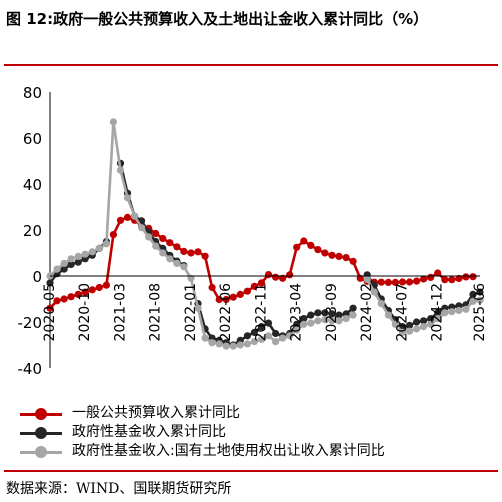 The image size is (502, 502). I want to click on x-tick-label: 2022-11, so click(262, 312).